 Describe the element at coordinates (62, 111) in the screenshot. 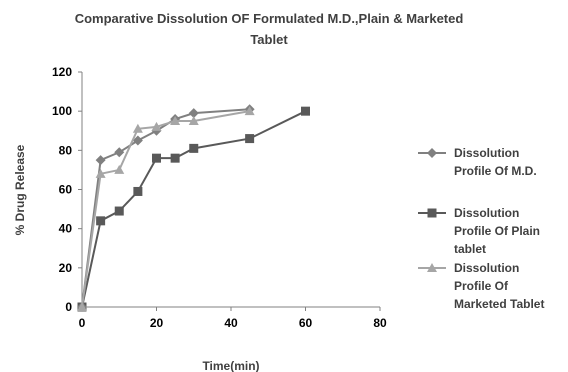

I see `y-tick-label: 100` at that location.